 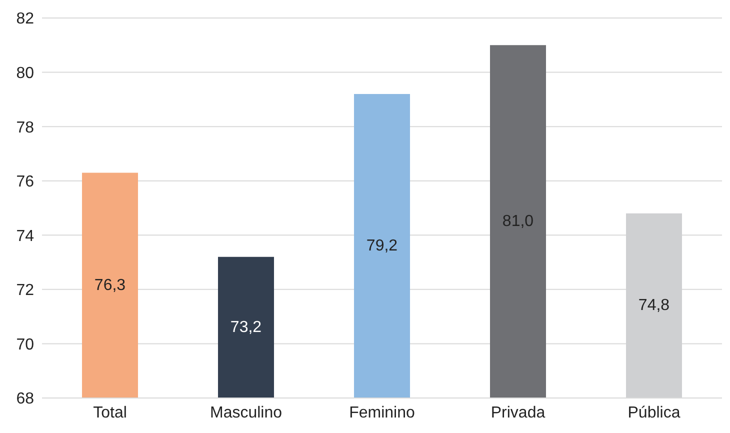 What do you see at coordinates (518, 413) in the screenshot?
I see `x-tick-label: Privada` at bounding box center [518, 413].